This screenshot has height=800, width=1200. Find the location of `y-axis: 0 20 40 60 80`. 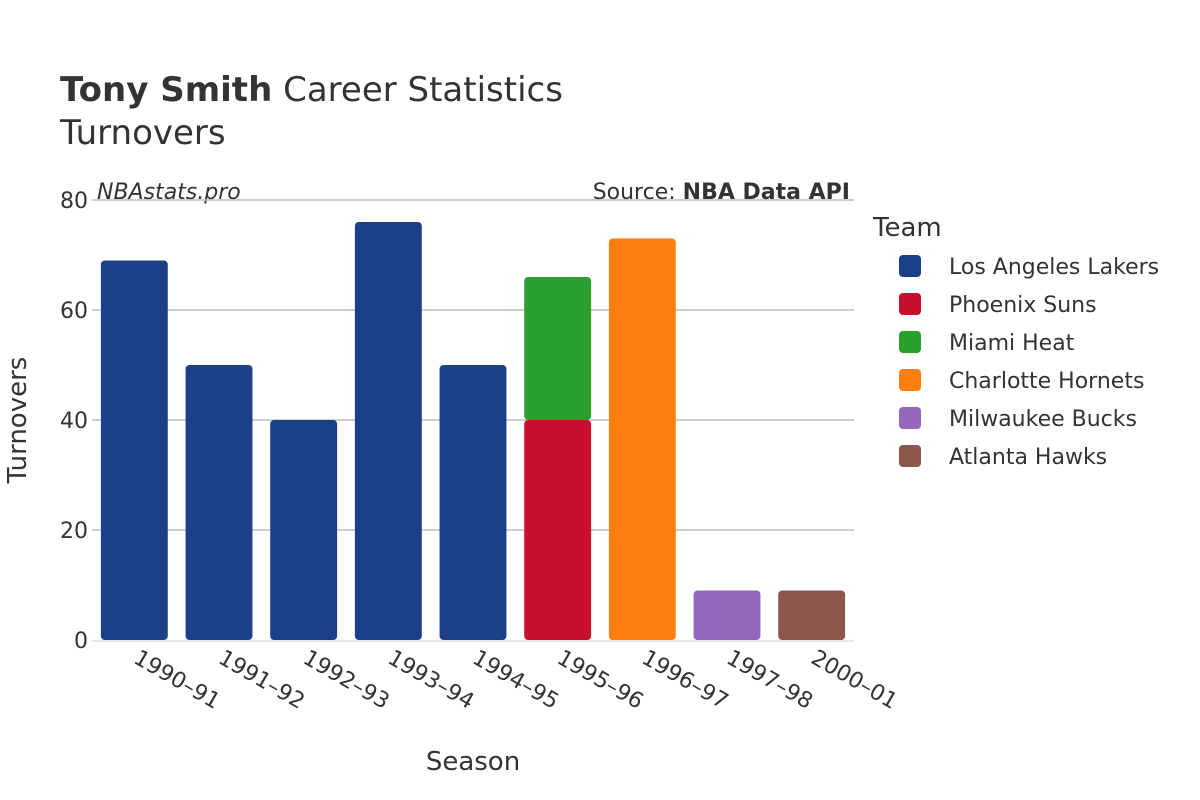

y-axis: 0 20 40 60 80 is located at coordinates (74, 421).